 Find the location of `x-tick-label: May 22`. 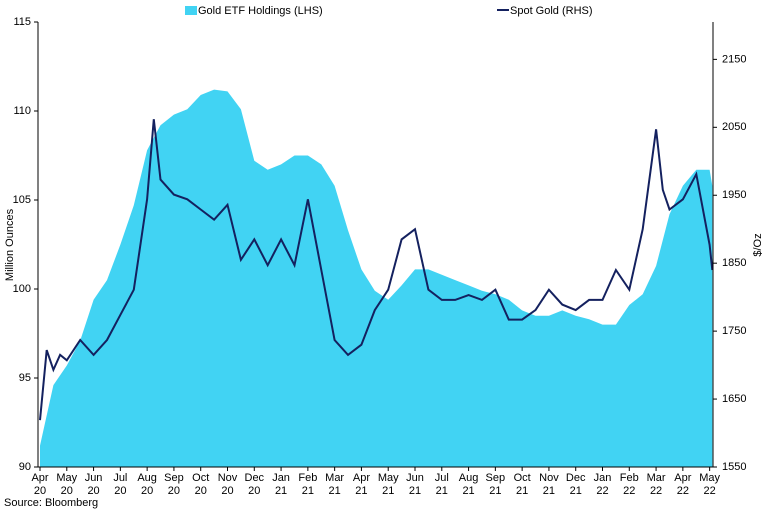

x-tick-label: May 22 is located at coordinates (710, 484).